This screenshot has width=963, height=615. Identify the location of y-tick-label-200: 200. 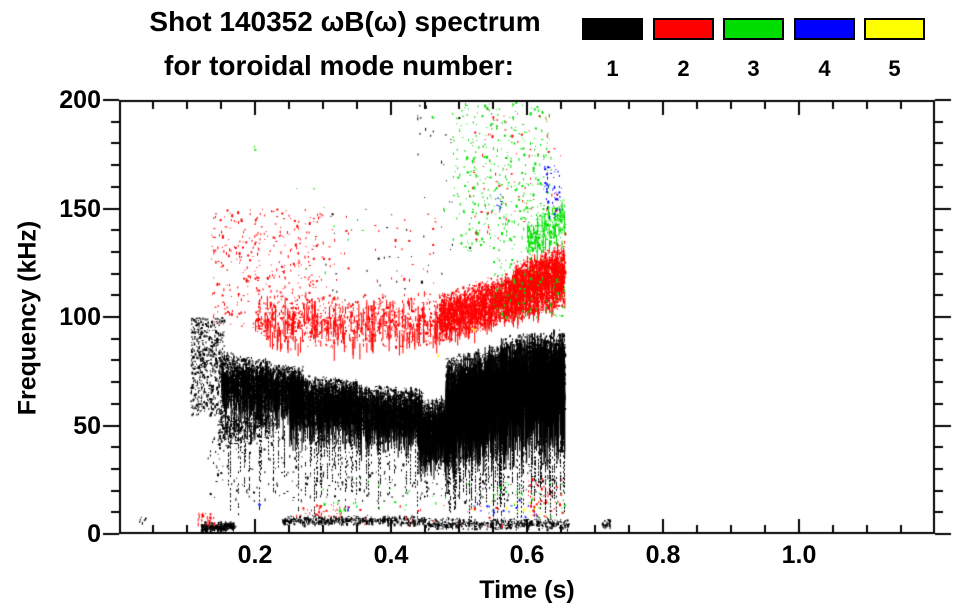
(80, 100).